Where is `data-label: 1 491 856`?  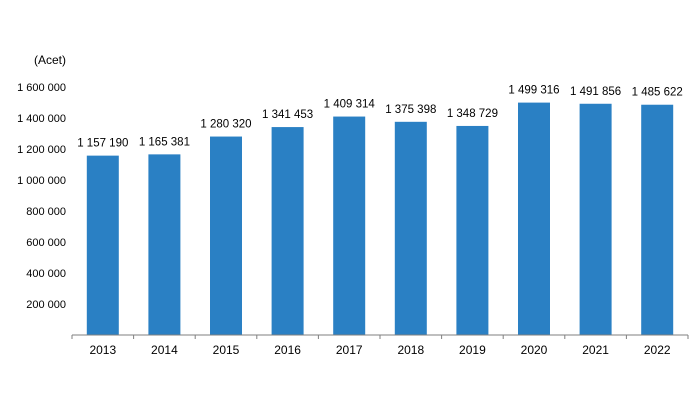
data-label: 1 491 856 is located at coordinates (595, 92).